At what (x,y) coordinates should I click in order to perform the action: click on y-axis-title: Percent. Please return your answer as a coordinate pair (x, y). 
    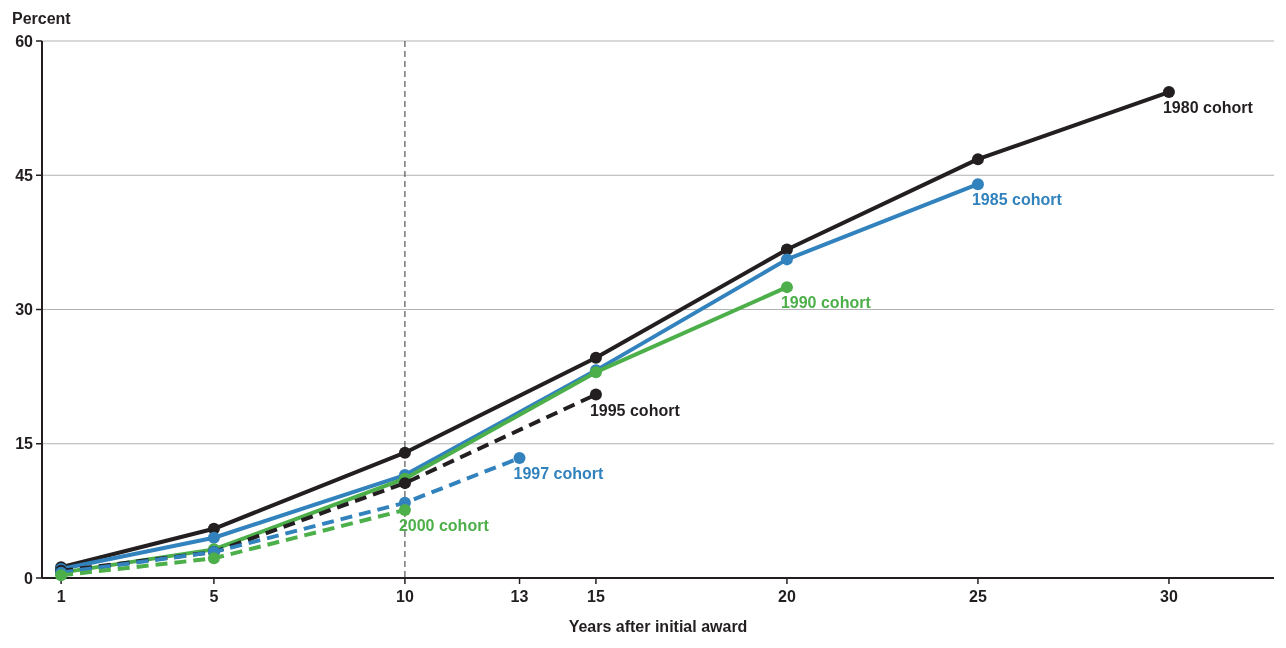
    Looking at the image, I should click on (42, 18).